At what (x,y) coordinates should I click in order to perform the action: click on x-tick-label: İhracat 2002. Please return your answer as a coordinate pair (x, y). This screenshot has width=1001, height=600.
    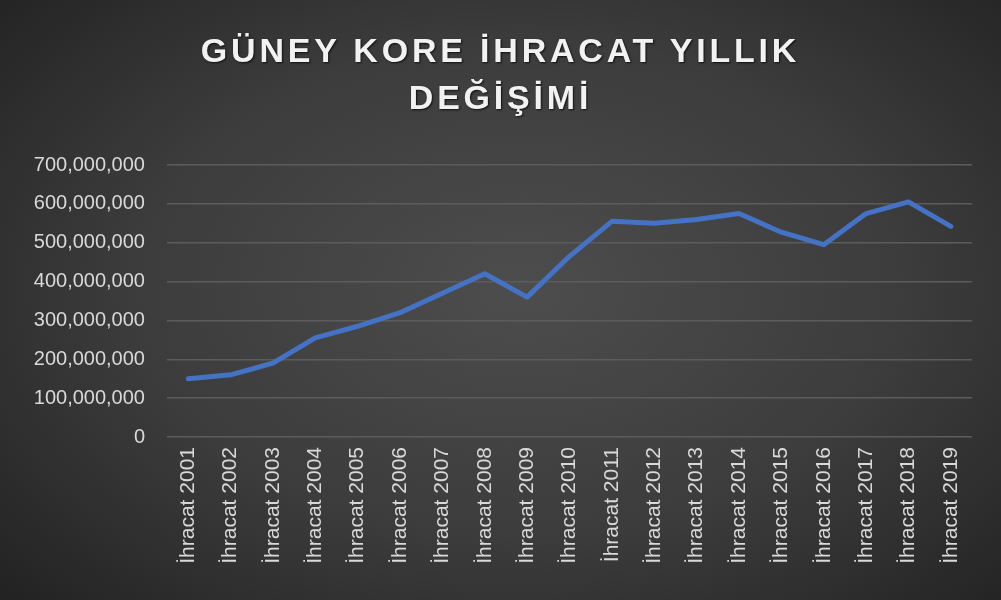
    Looking at the image, I should click on (229, 505).